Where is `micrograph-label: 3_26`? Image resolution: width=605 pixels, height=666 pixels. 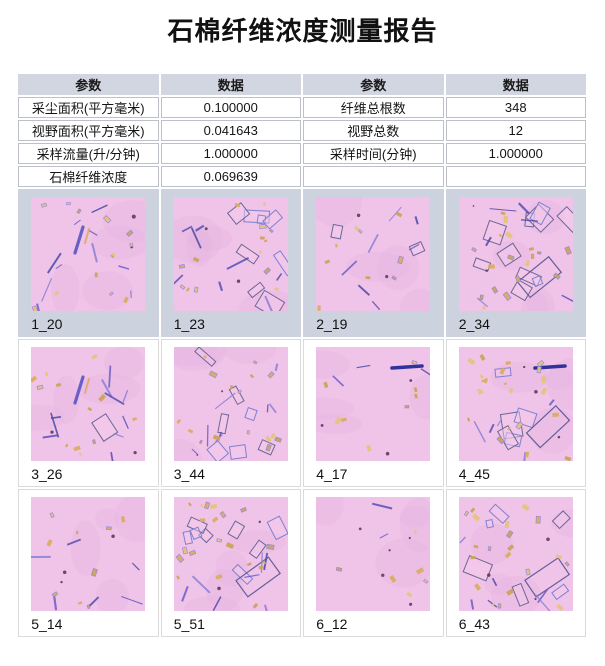
micrograph-label: 3_26 is located at coordinates (88, 474).